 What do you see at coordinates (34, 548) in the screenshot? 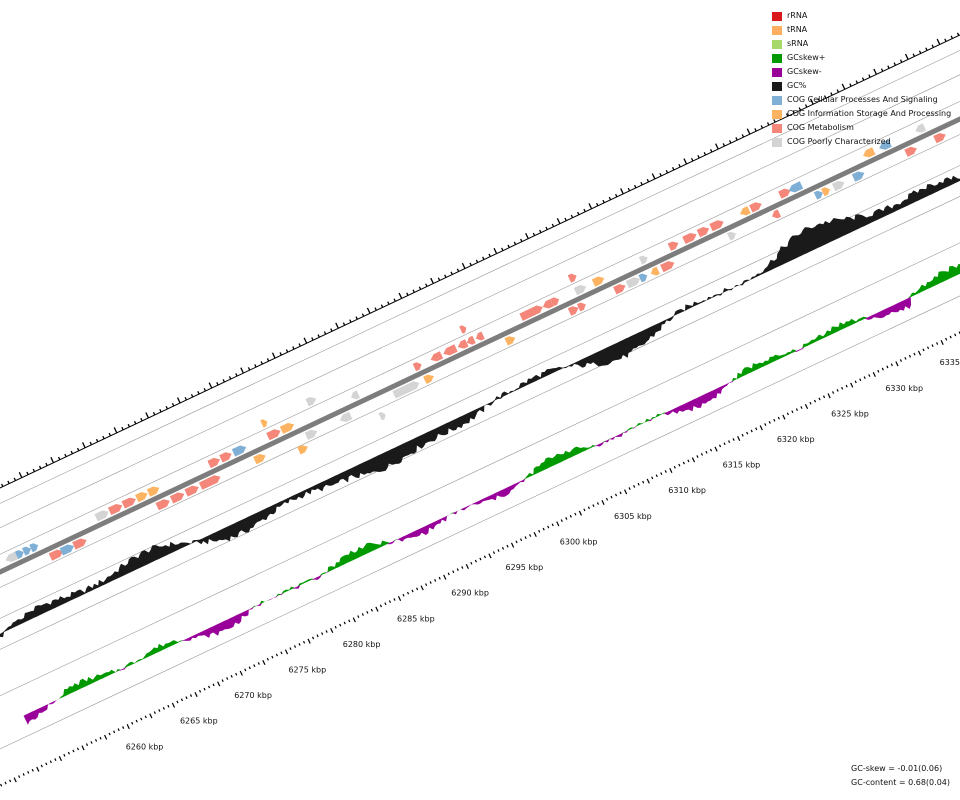
I see `feature-arrow-cog-cellular` at bounding box center [34, 548].